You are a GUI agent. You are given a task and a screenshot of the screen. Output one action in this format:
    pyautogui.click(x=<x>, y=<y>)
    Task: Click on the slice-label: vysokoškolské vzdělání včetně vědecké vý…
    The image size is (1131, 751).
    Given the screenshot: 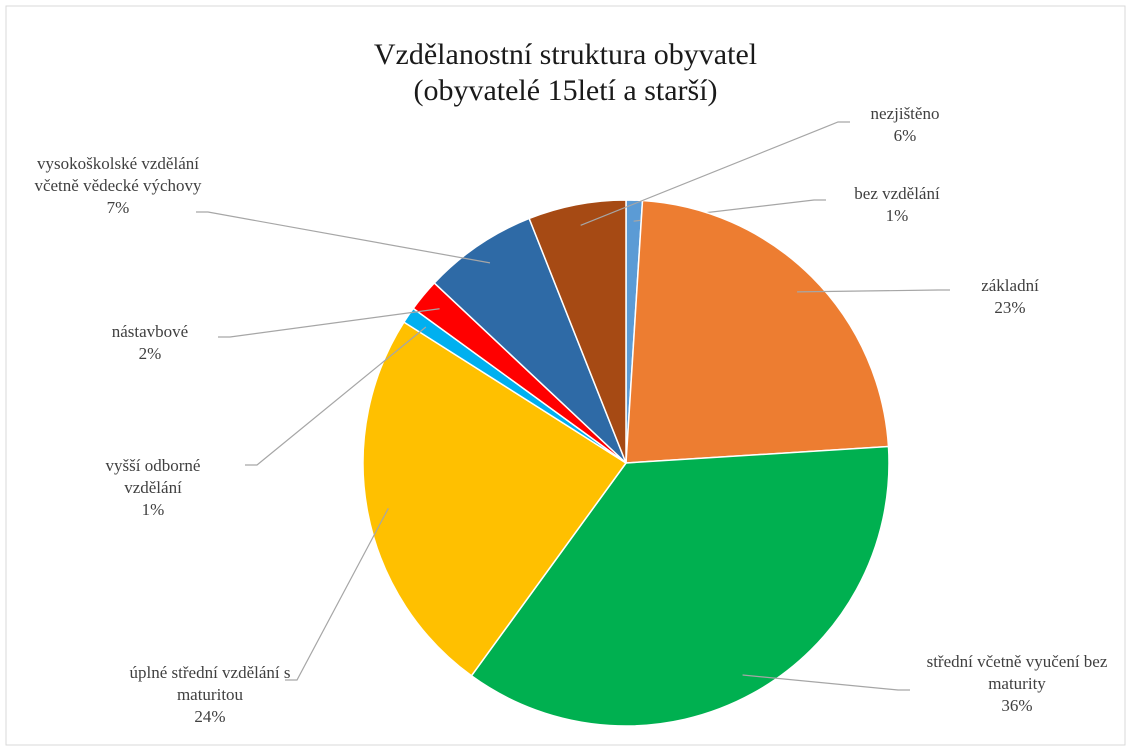 What is the action you would take?
    pyautogui.click(x=118, y=174)
    